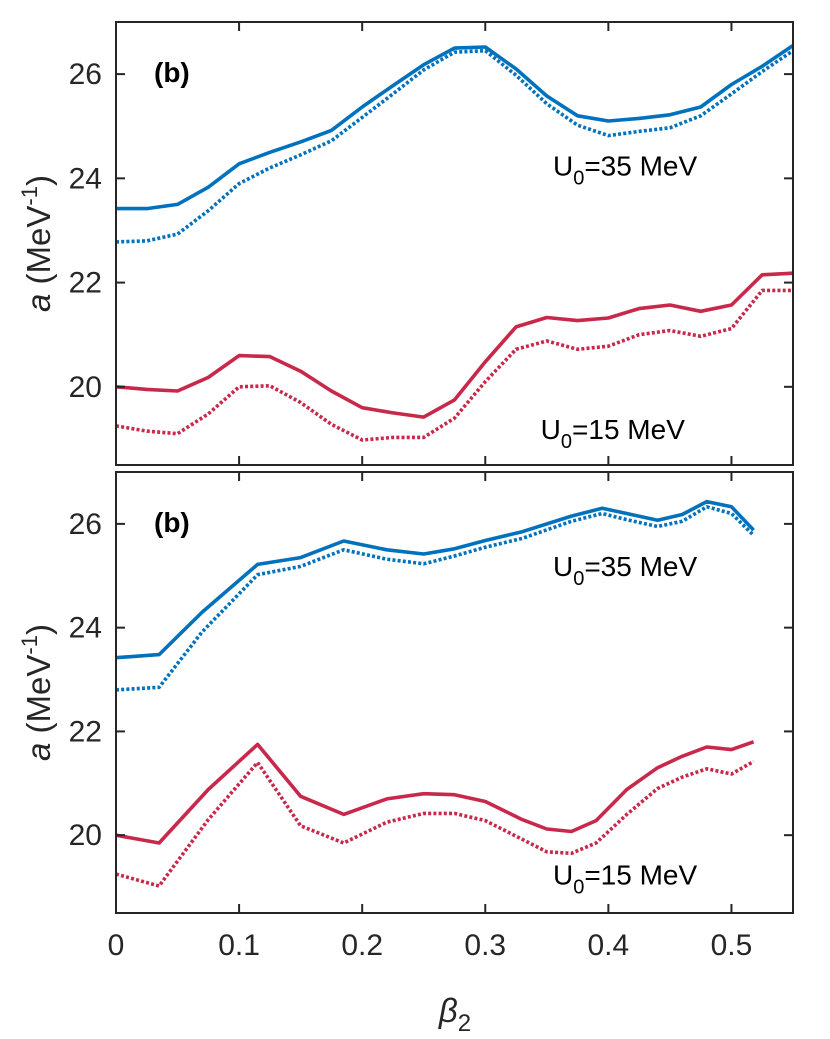 Image resolution: width=830 pixels, height=1039 pixels. Describe the element at coordinates (239, 945) in the screenshot. I see `x-tick-label: 0.1` at that location.